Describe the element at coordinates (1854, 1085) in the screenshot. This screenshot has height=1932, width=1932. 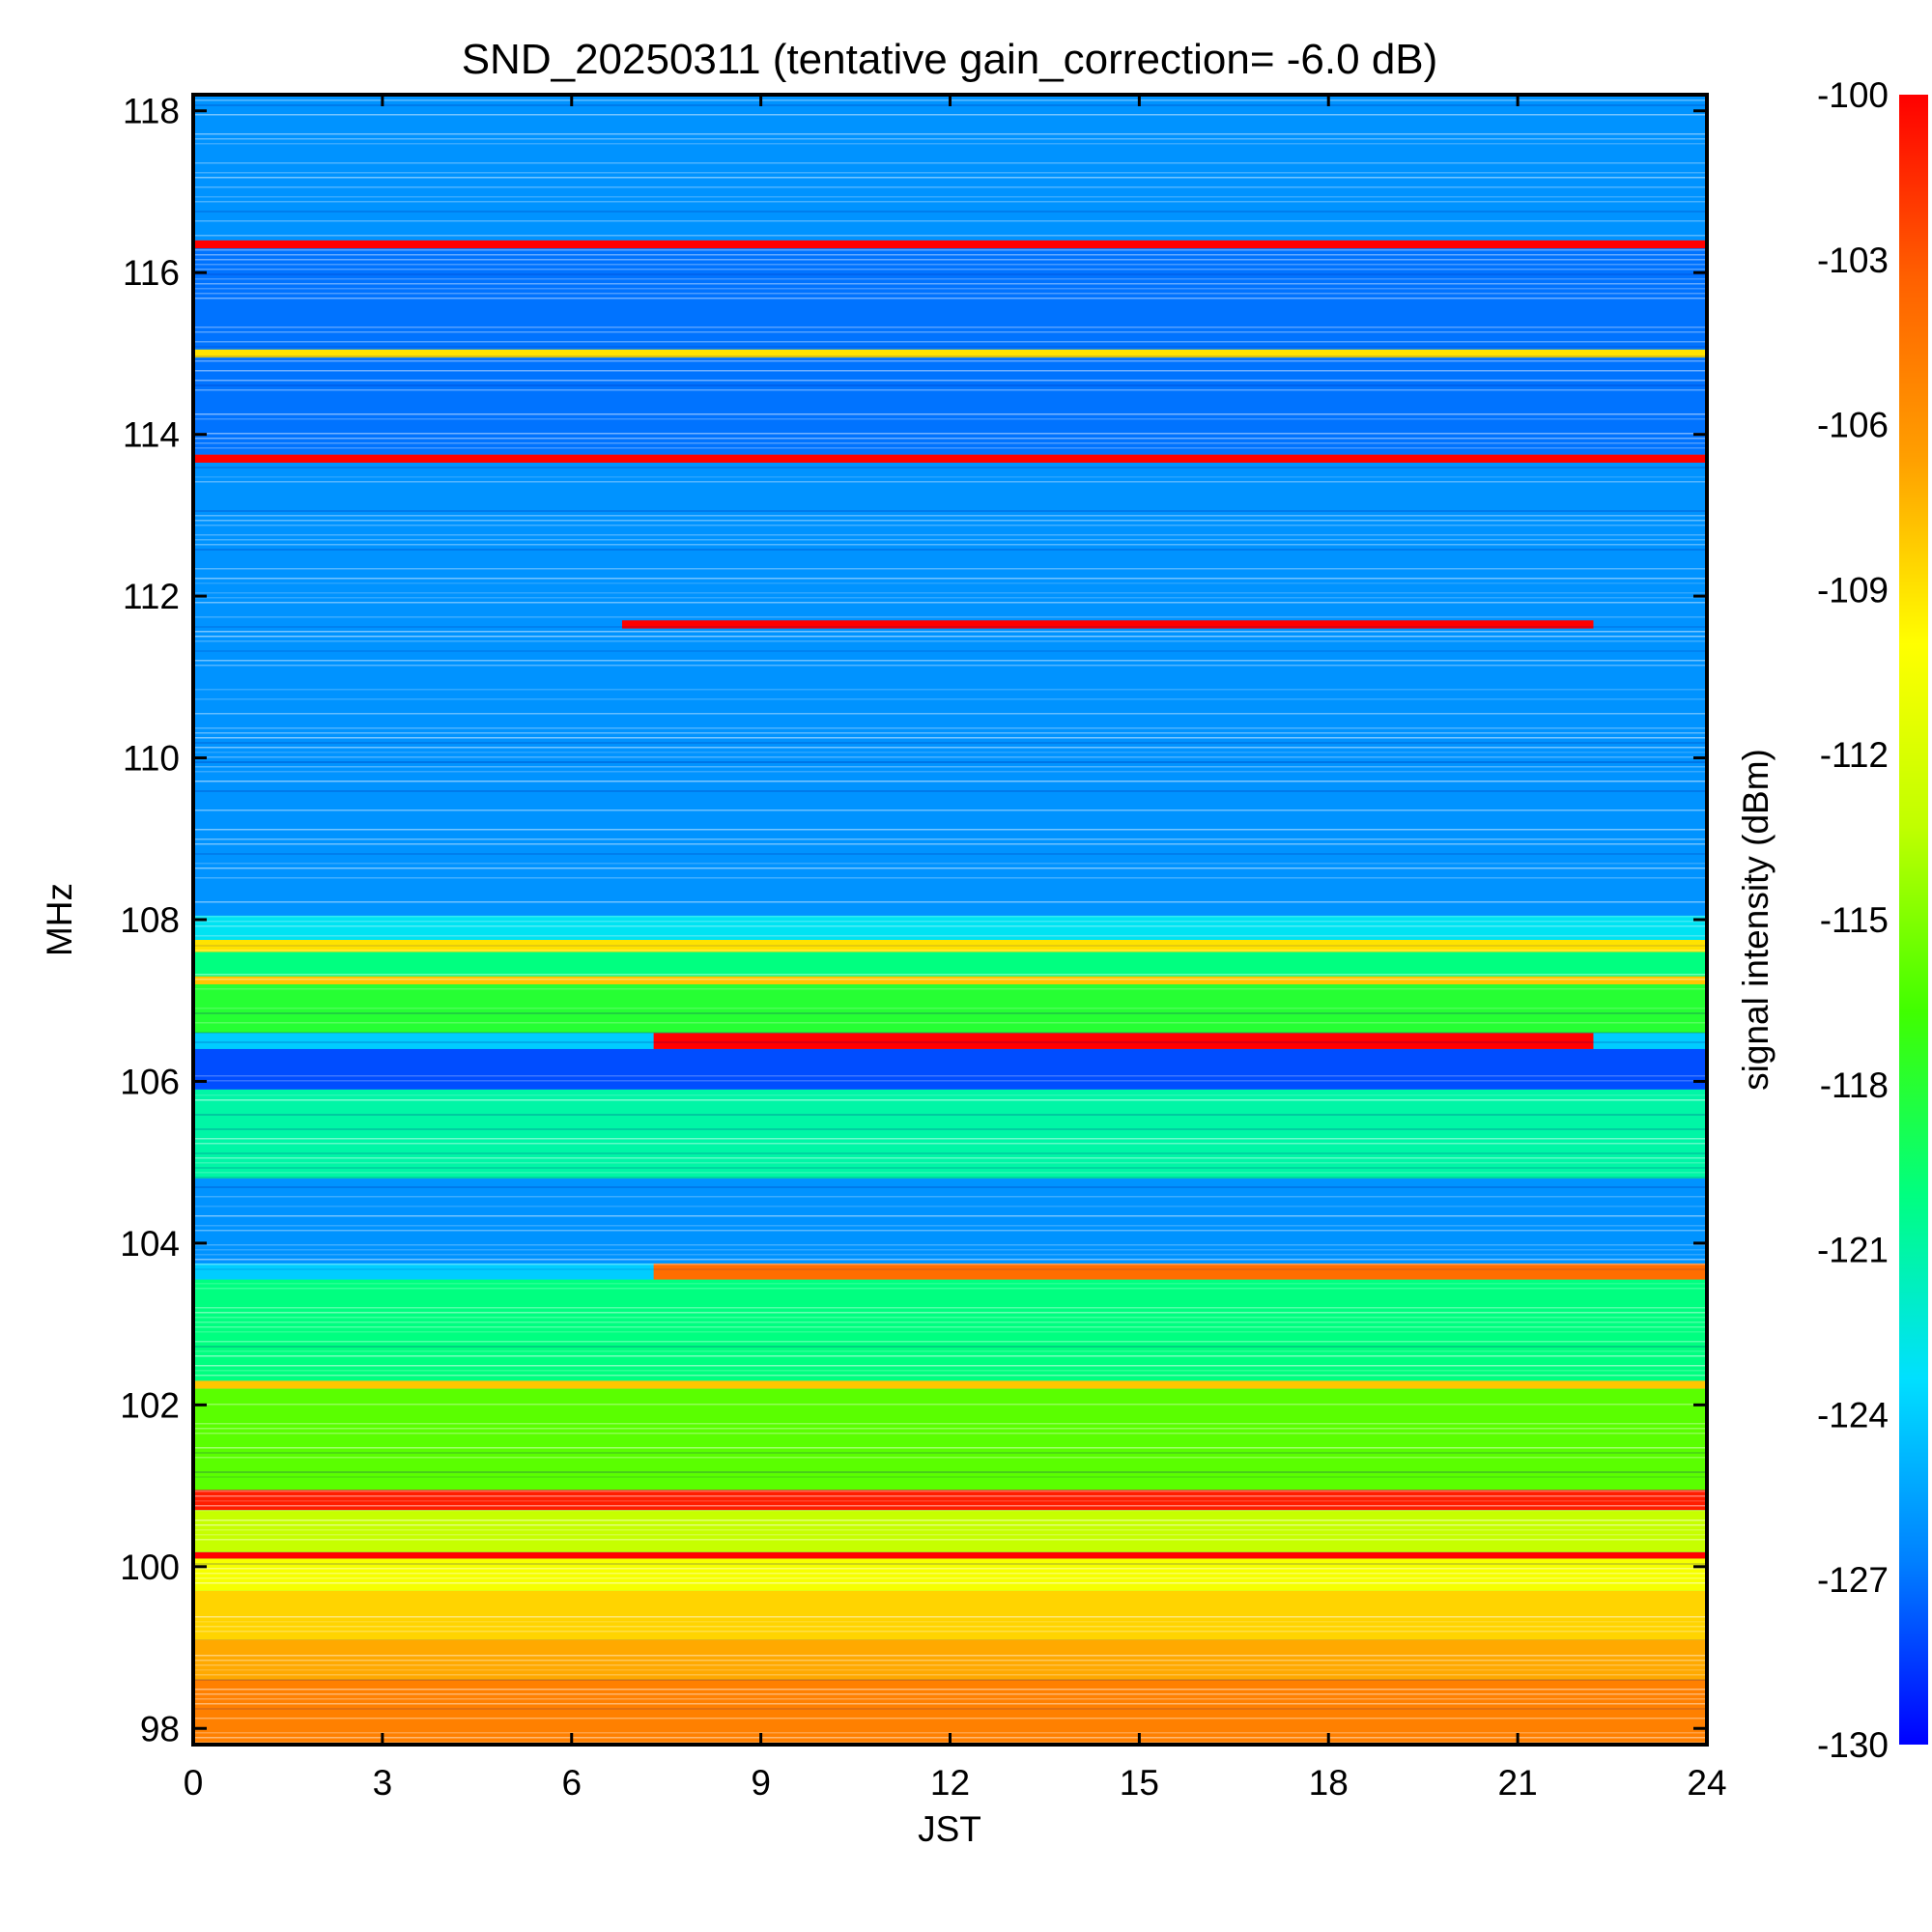
I see `colorbar-tick-label: -118` at that location.